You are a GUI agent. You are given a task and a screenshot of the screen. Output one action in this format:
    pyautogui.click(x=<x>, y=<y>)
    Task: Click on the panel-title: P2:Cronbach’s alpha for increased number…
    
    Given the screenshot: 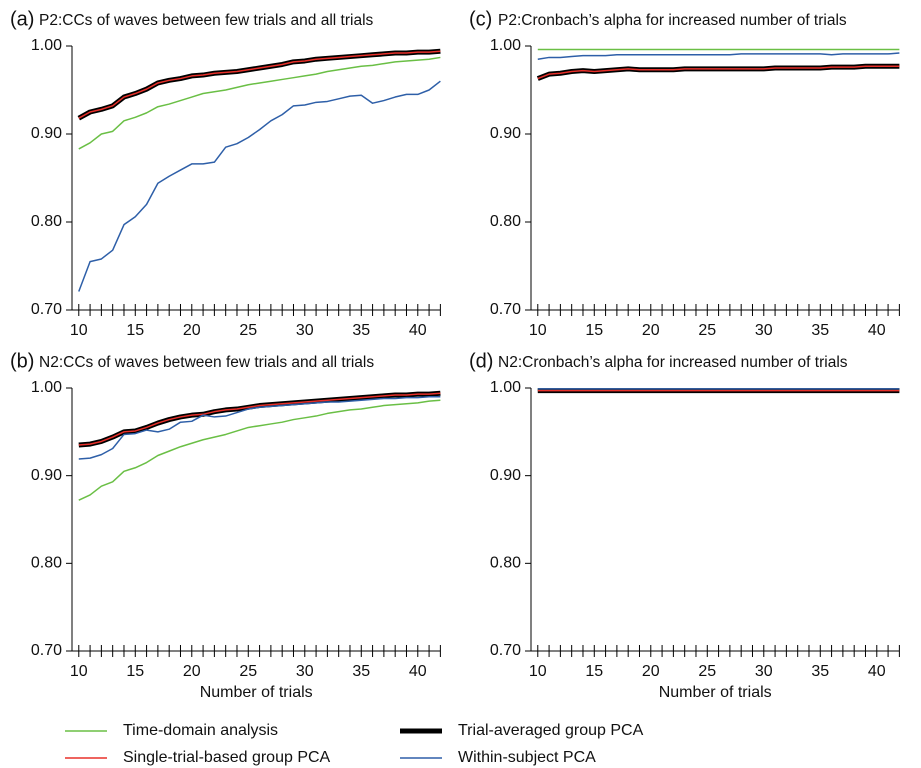 What is the action you would take?
    pyautogui.click(x=672, y=20)
    